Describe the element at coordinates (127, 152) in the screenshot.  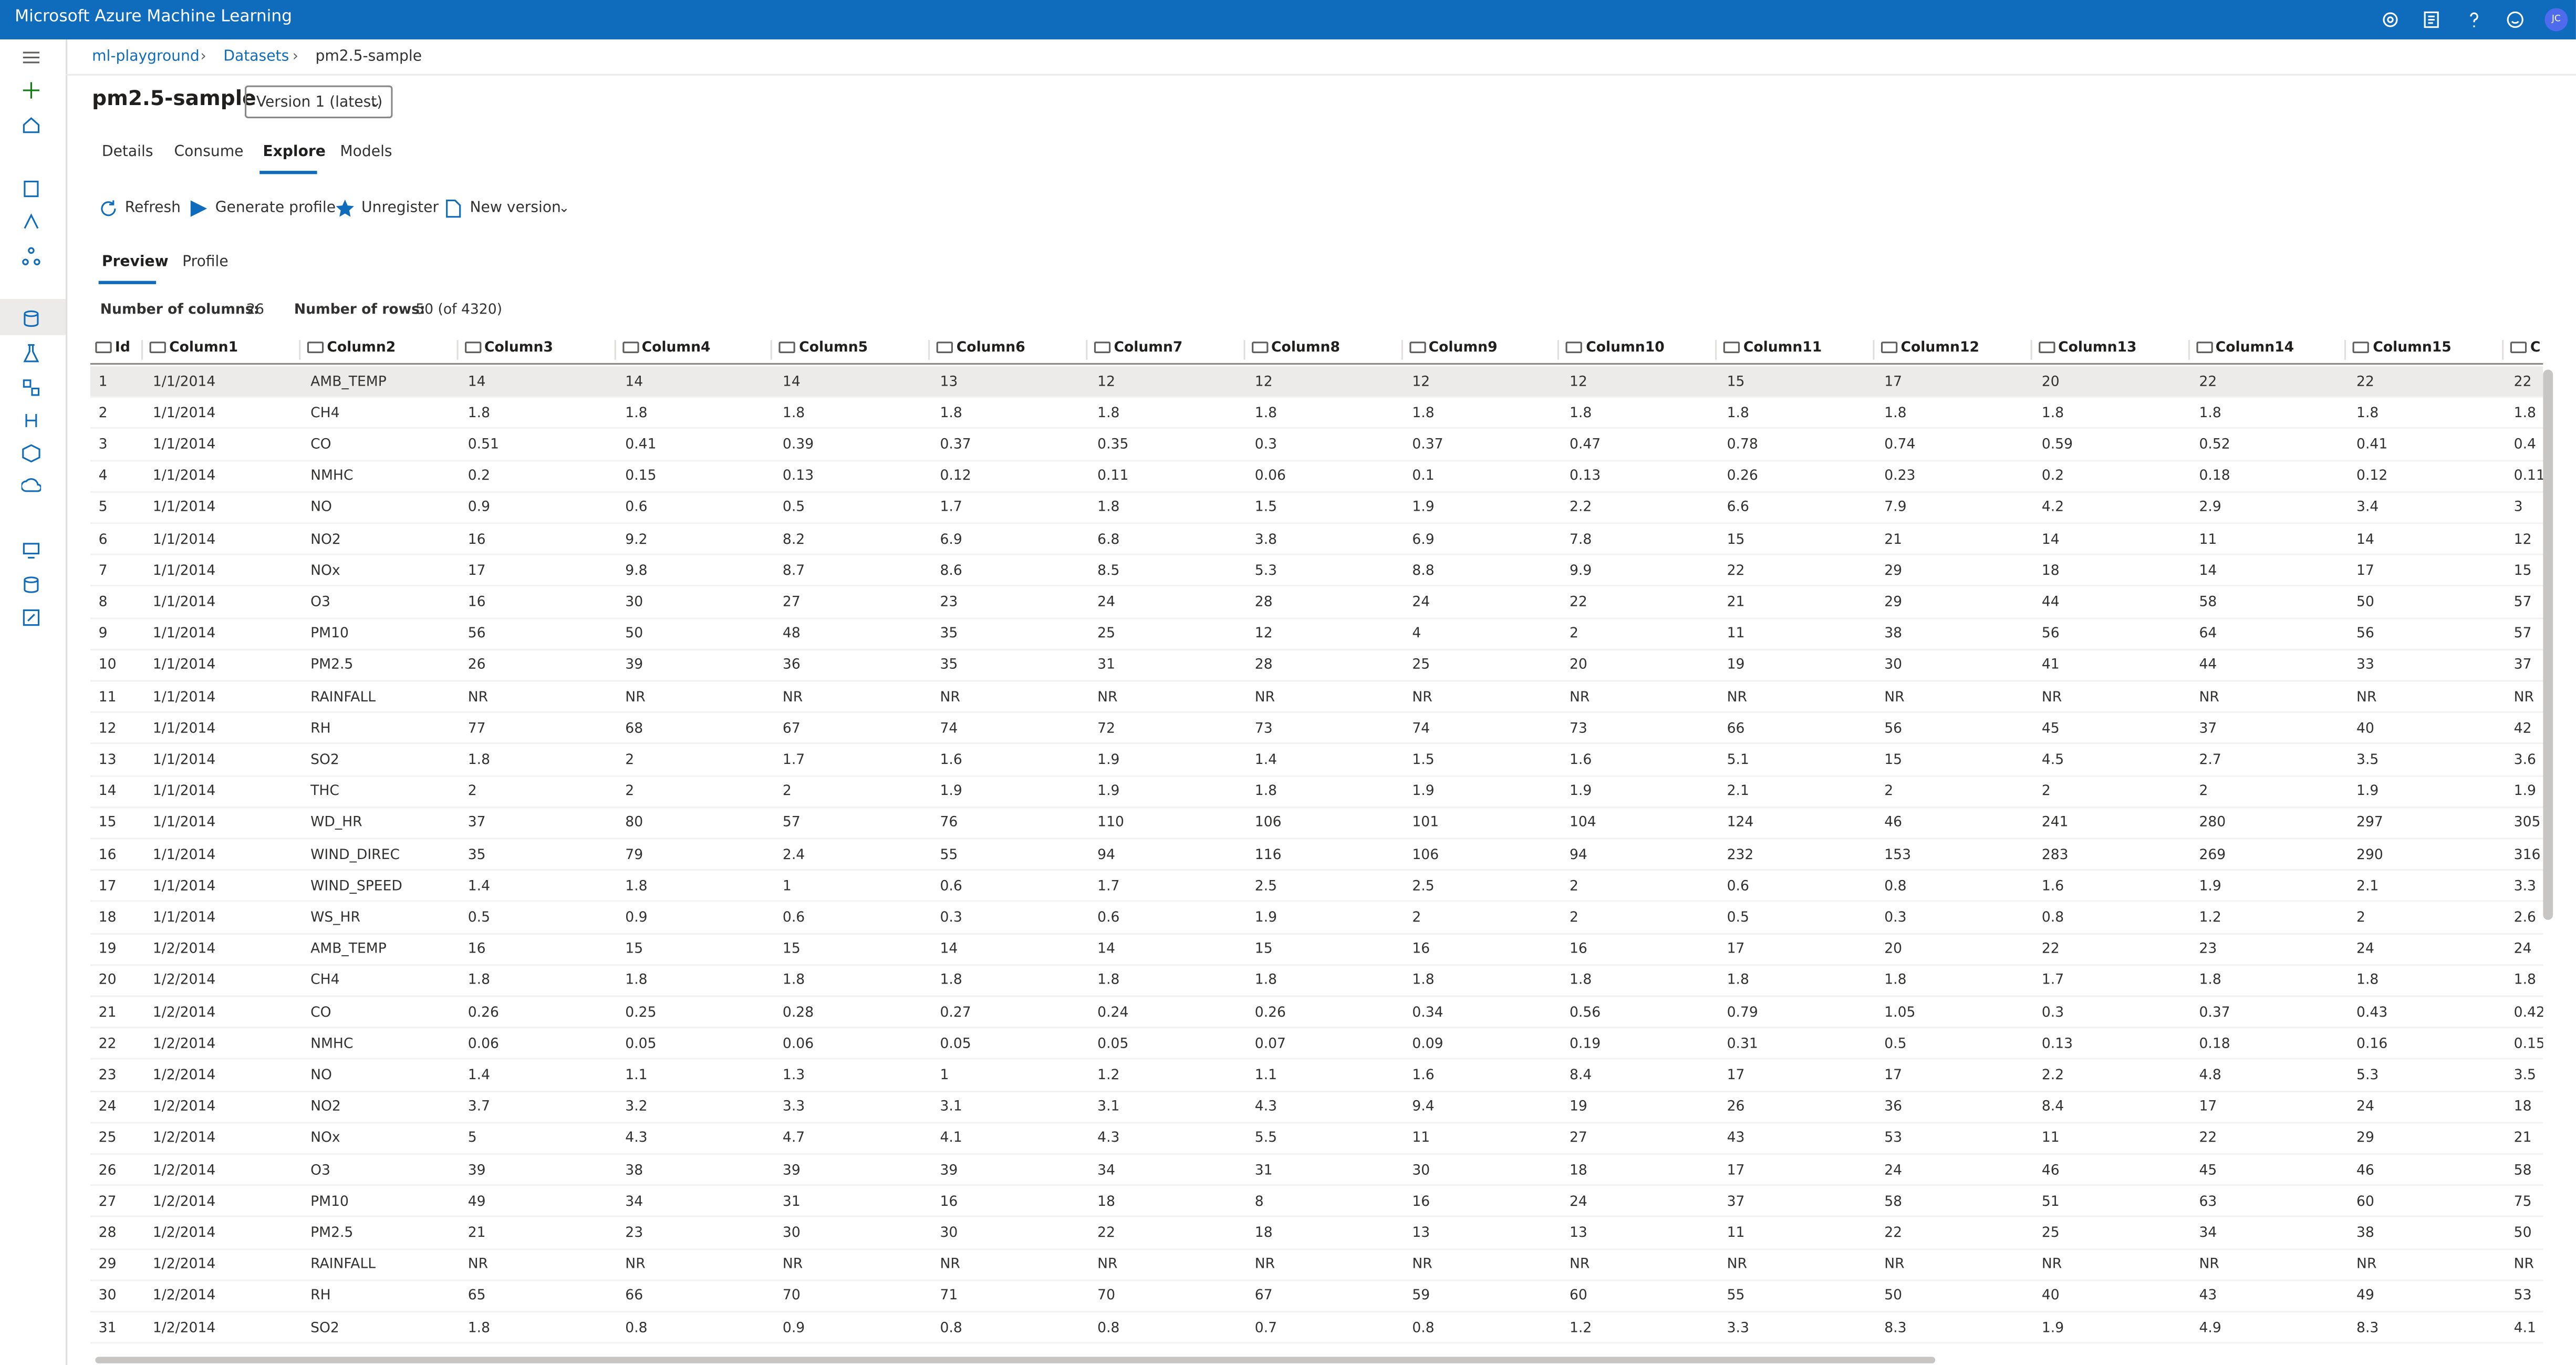
I see `tab: Details` at that location.